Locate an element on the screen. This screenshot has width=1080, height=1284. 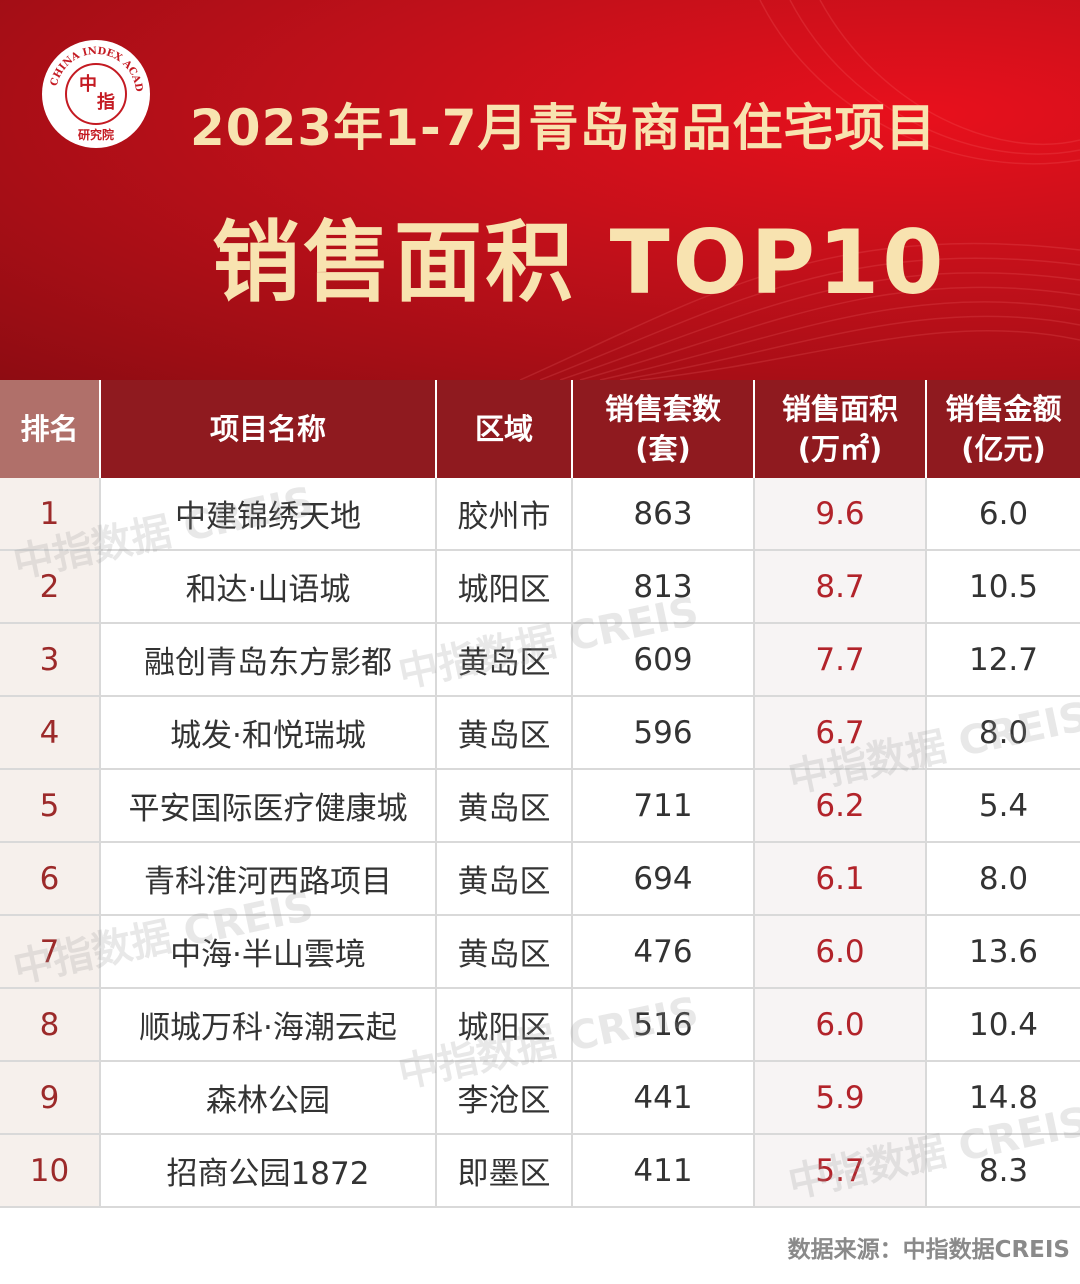
project-name-cell: 城发·和悦瑞城 is located at coordinates (267, 733).